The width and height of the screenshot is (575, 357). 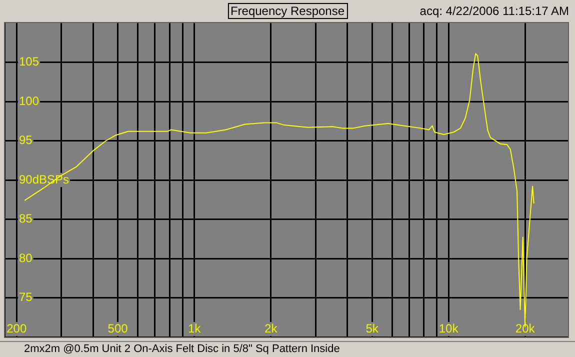 I want to click on y-tick-label: 75, so click(x=26, y=297).